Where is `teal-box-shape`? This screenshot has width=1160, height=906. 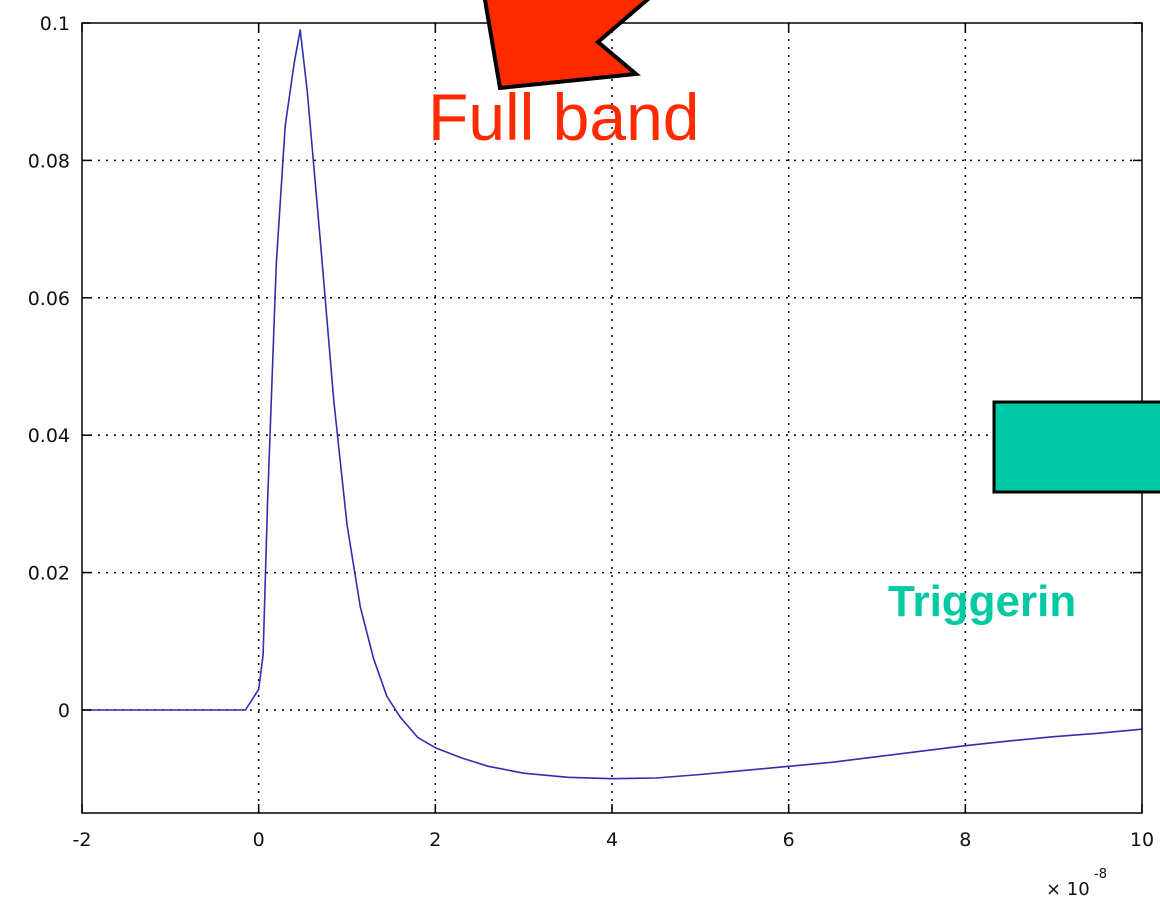
teal-box-shape is located at coordinates (1076, 447).